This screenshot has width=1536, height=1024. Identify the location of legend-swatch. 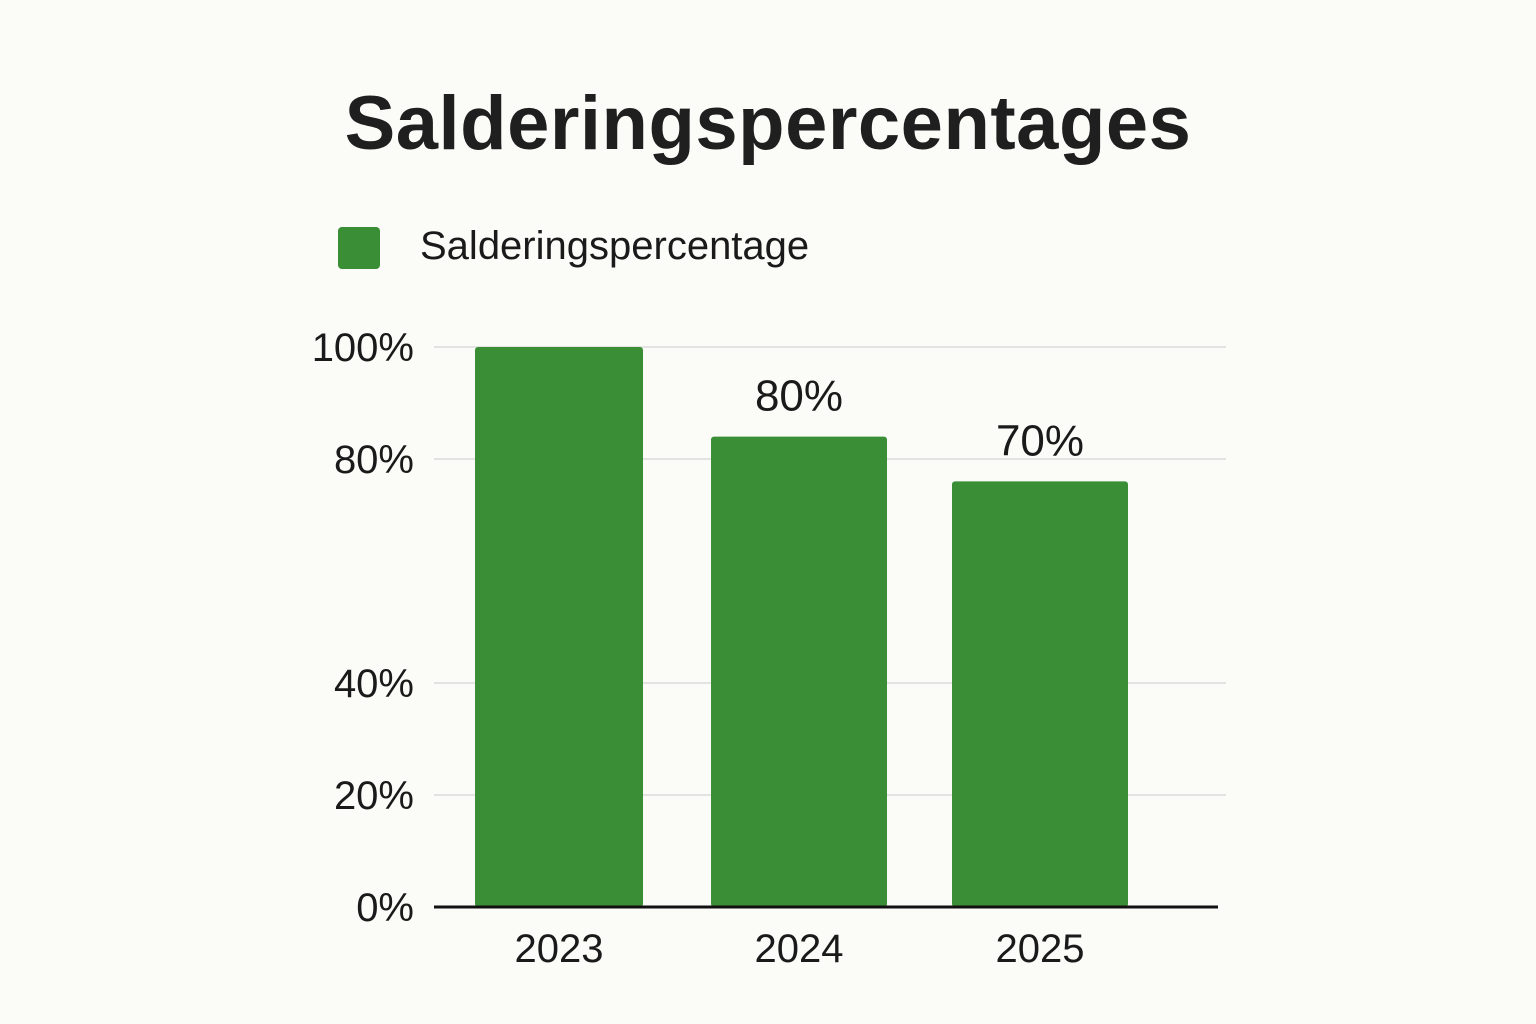
(359, 248).